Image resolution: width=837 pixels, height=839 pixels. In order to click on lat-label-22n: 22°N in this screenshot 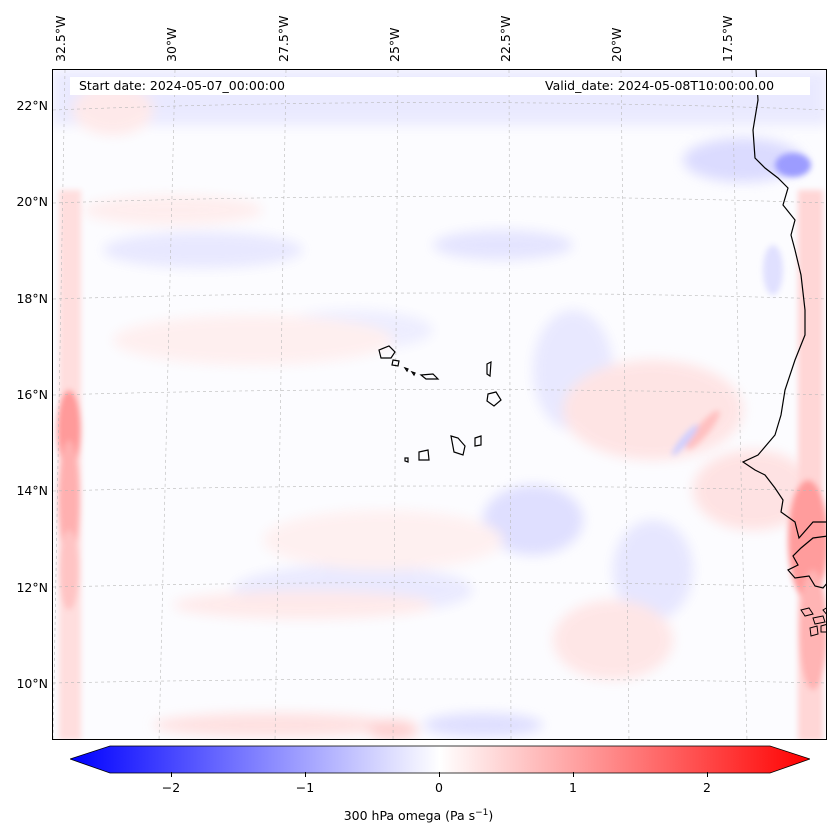, I will do `click(32, 105)`.